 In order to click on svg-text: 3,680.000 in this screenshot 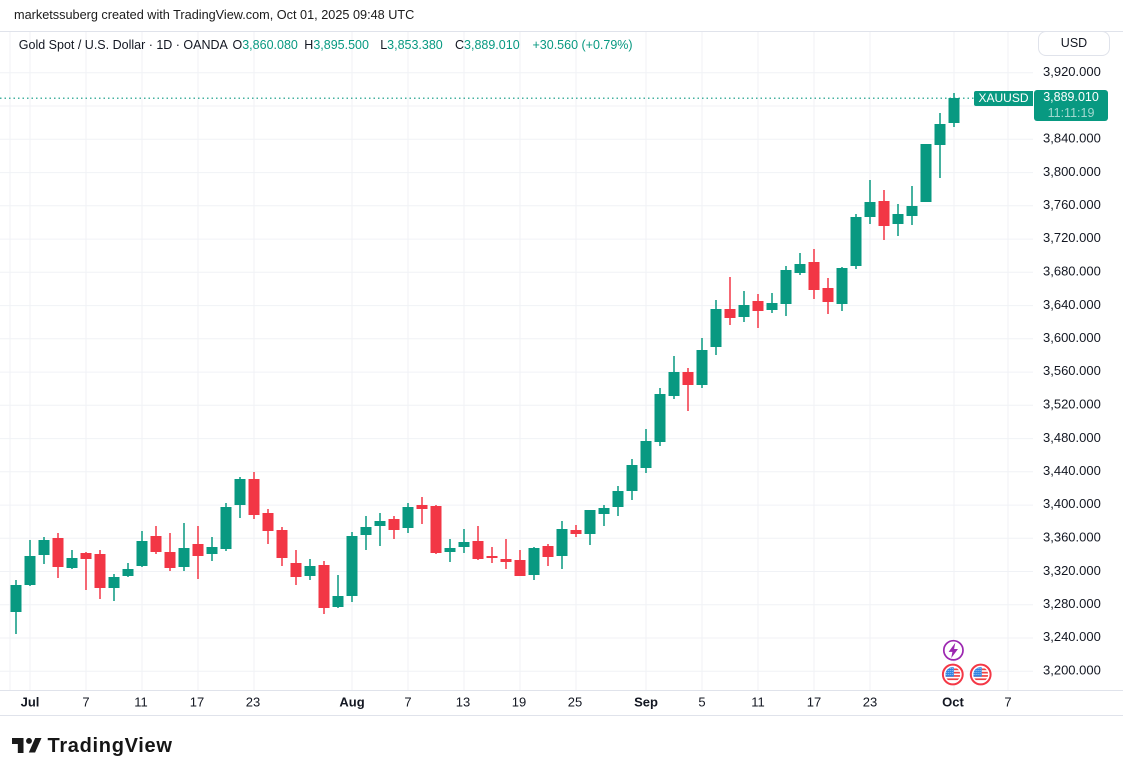, I will do `click(1072, 271)`.